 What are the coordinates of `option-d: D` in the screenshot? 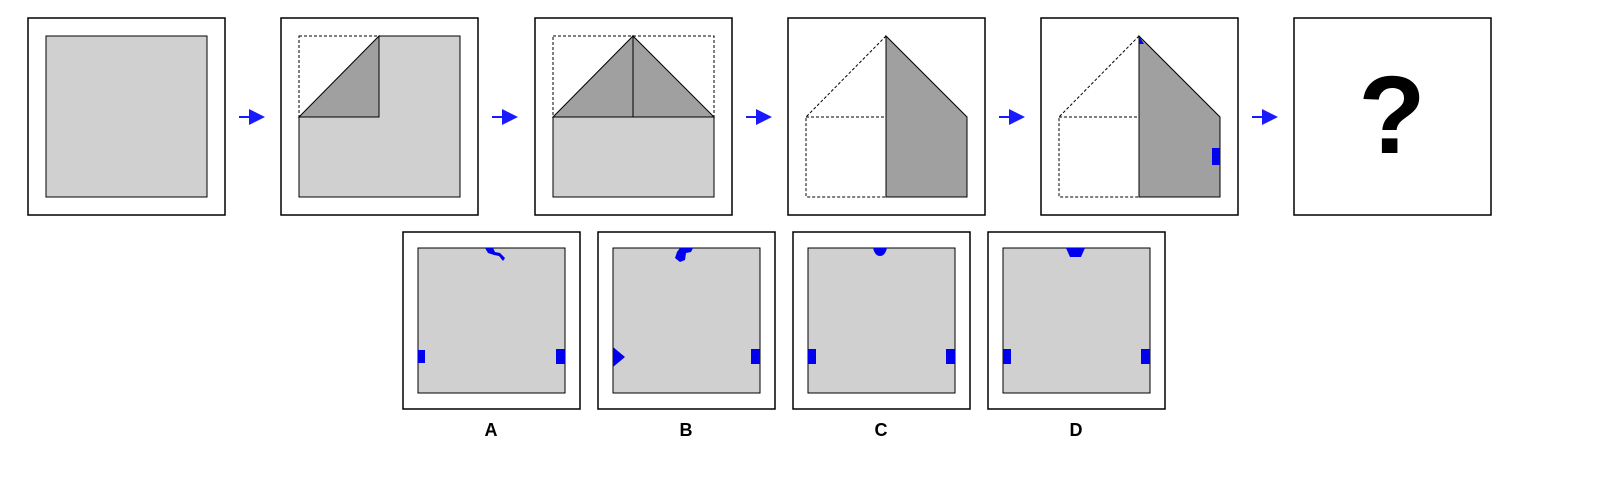 It's located at (1076, 335).